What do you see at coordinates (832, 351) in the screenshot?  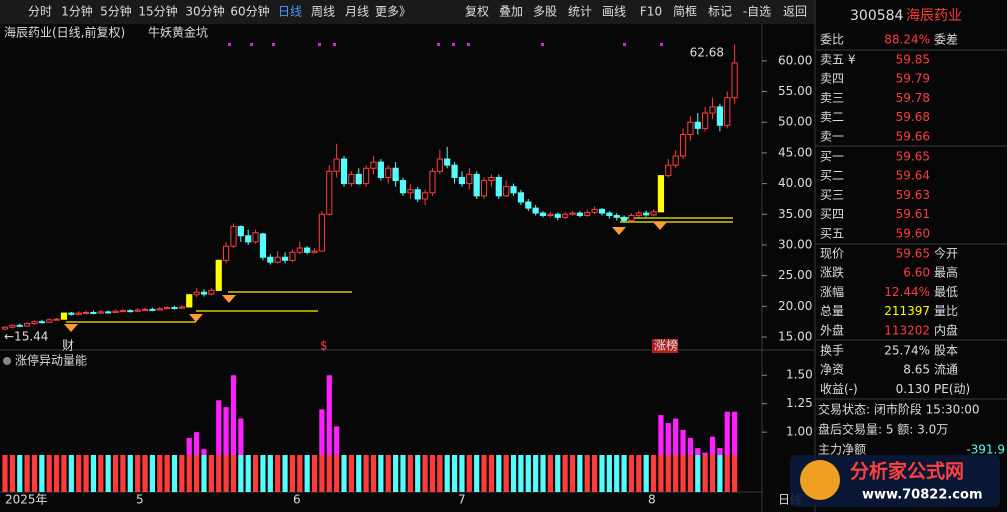 I see `row-label: 换手` at bounding box center [832, 351].